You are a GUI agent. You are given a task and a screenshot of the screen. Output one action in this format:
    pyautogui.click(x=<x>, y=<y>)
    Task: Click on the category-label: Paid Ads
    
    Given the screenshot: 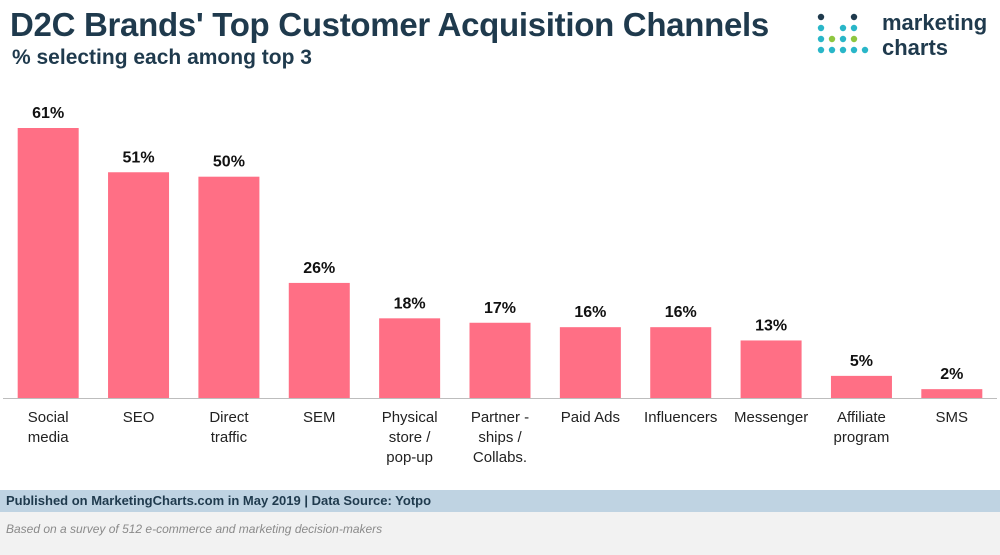 What is the action you would take?
    pyautogui.click(x=590, y=417)
    